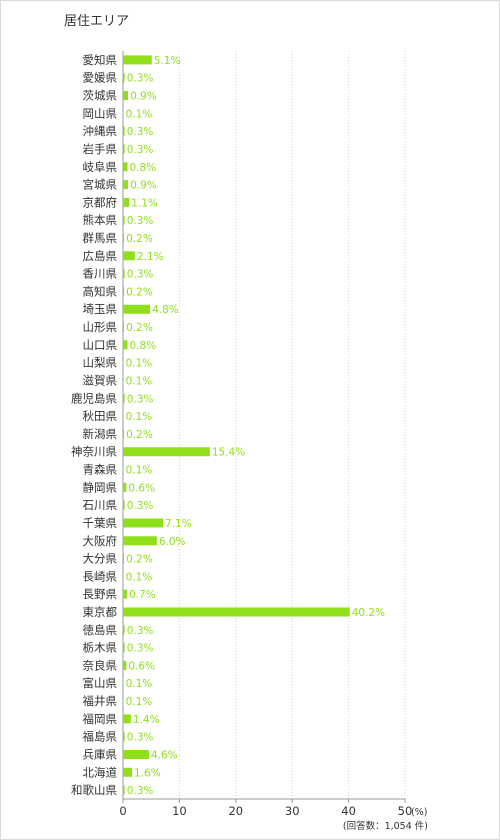 The image size is (500, 840). I want to click on category-label: 長崎県, so click(100, 576).